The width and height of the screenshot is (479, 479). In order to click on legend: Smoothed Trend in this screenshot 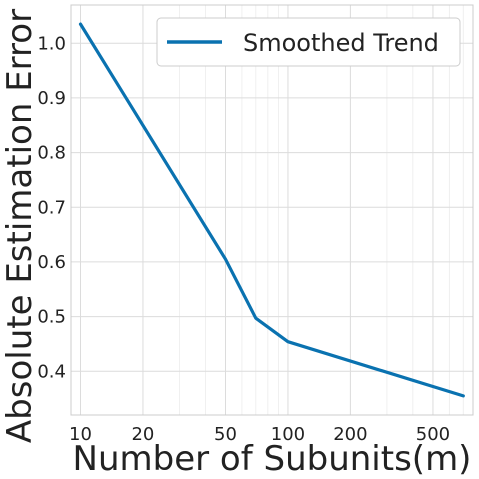, I will do `click(308, 42)`.